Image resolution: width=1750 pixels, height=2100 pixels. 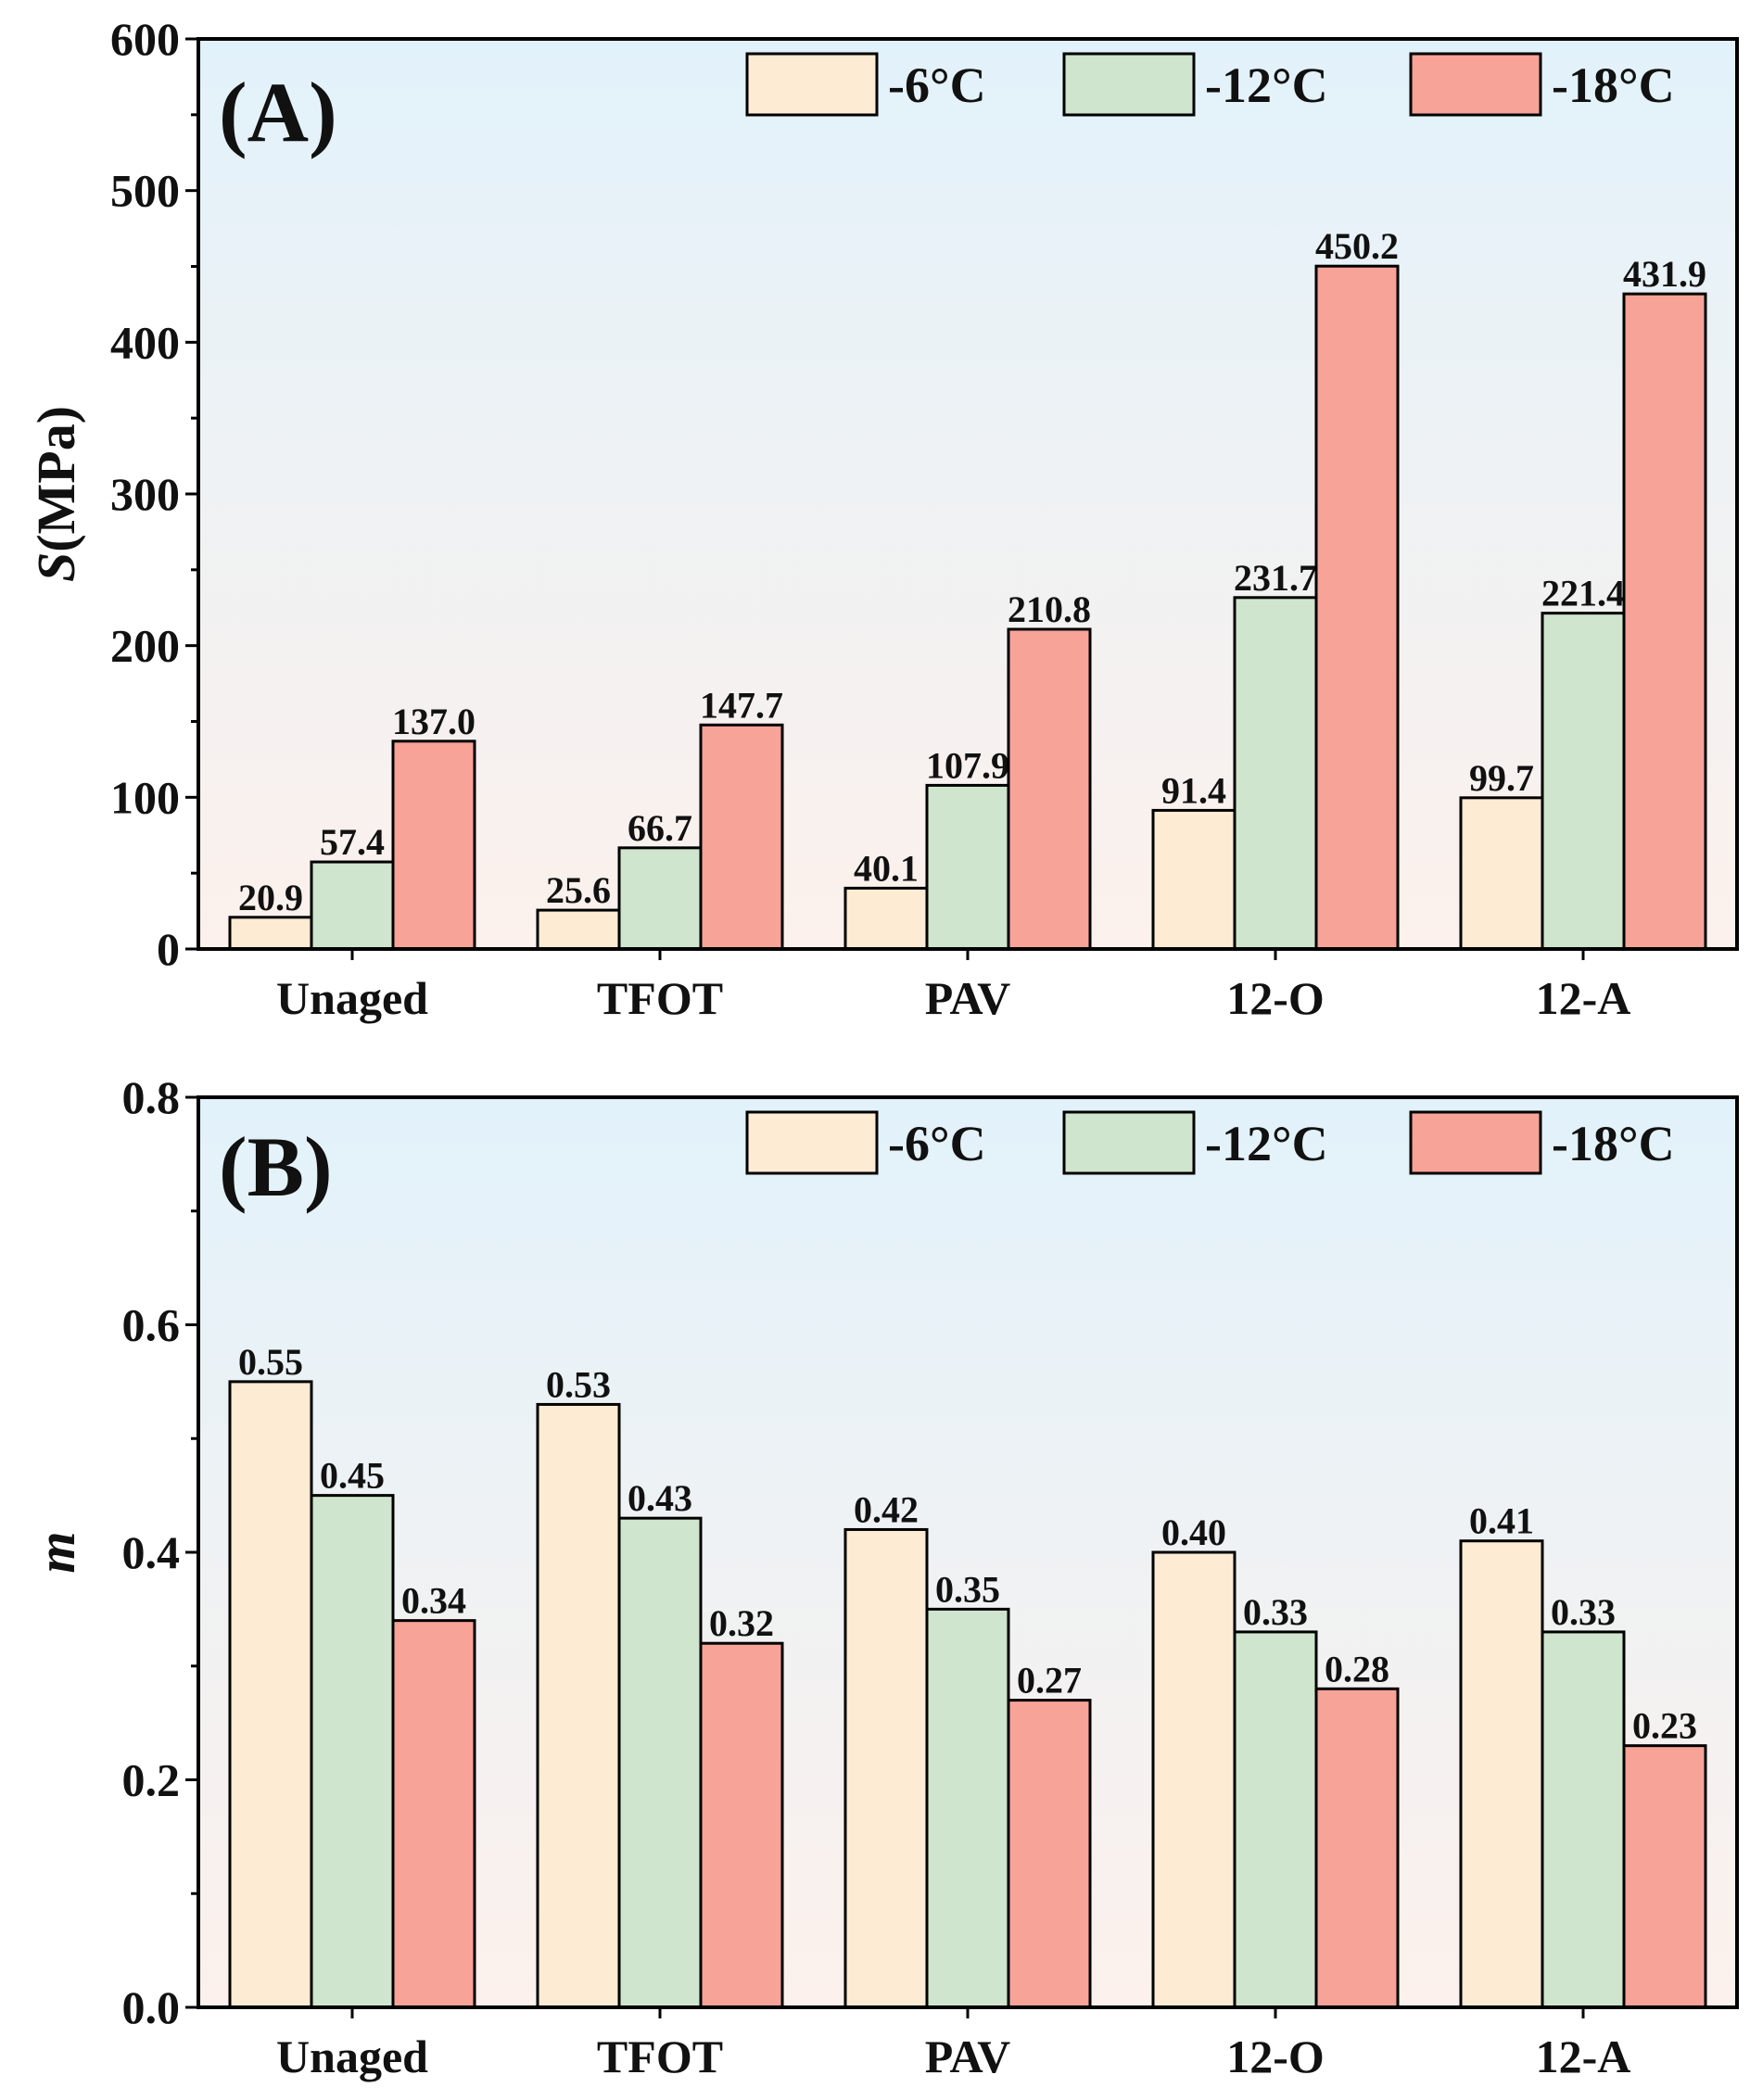 What do you see at coordinates (1276, 773) in the screenshot?
I see `bar-a-12-o-s1` at bounding box center [1276, 773].